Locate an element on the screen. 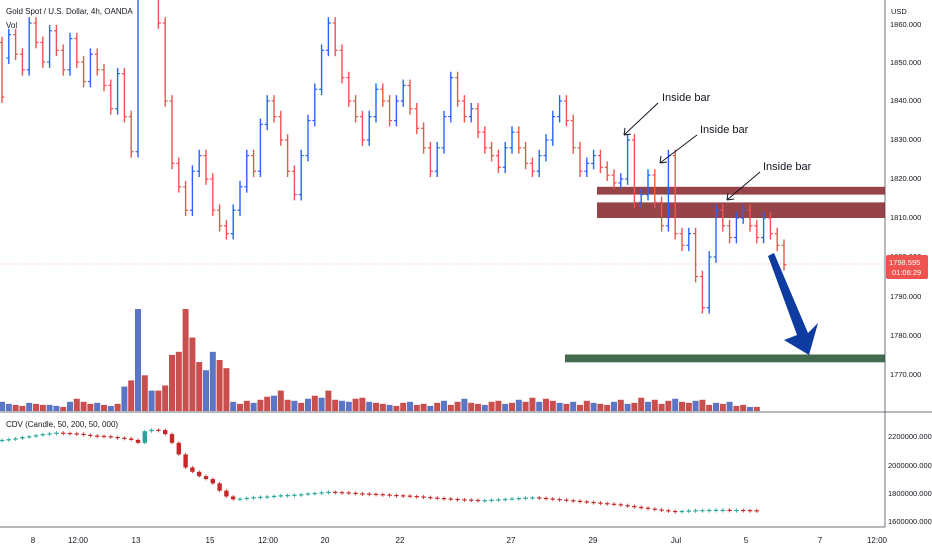 This screenshot has height=550, width=932. time-tick: 5 is located at coordinates (746, 540).